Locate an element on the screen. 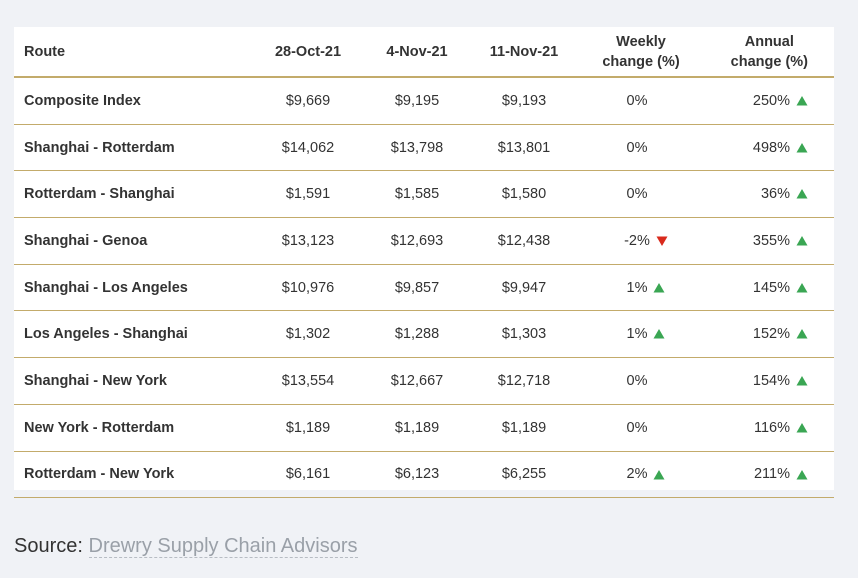  header-weekly-line-2: change (%) is located at coordinates (641, 61).